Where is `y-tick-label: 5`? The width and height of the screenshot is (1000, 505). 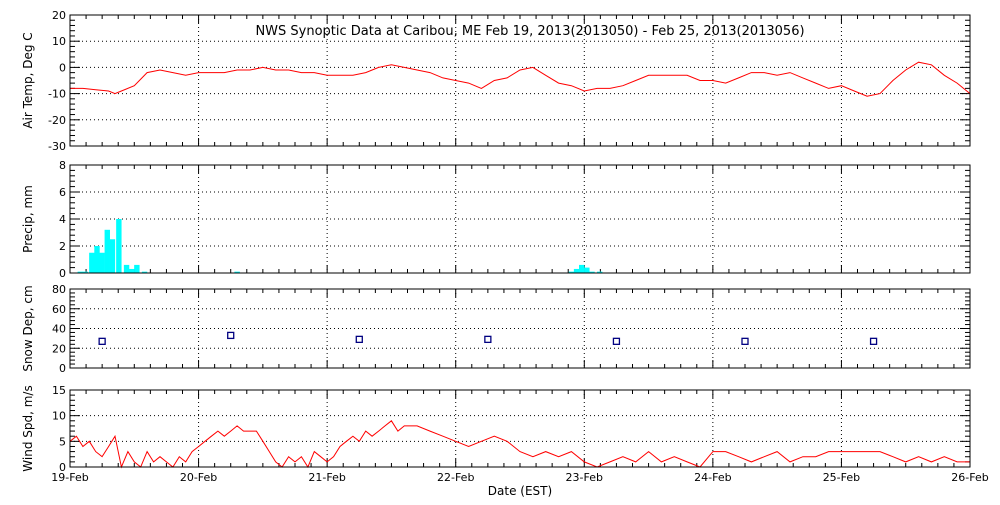 y-tick-label: 5 is located at coordinates (62, 441).